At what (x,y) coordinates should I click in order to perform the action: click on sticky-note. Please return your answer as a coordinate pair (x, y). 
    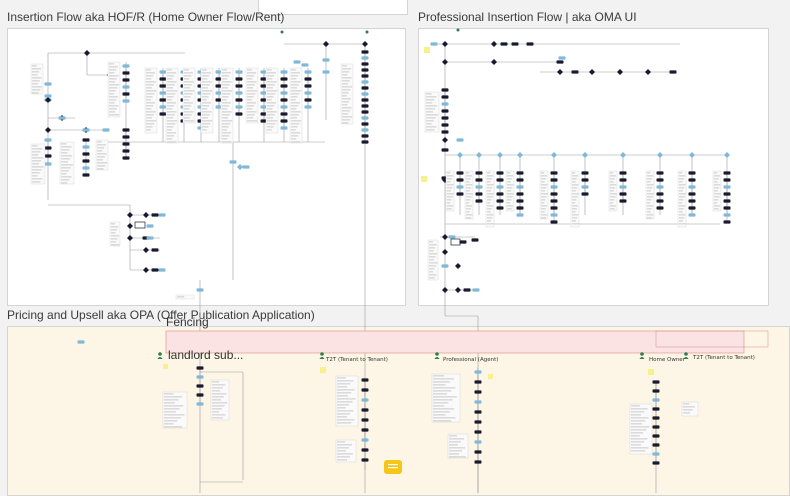
    Looking at the image, I should click on (490, 376).